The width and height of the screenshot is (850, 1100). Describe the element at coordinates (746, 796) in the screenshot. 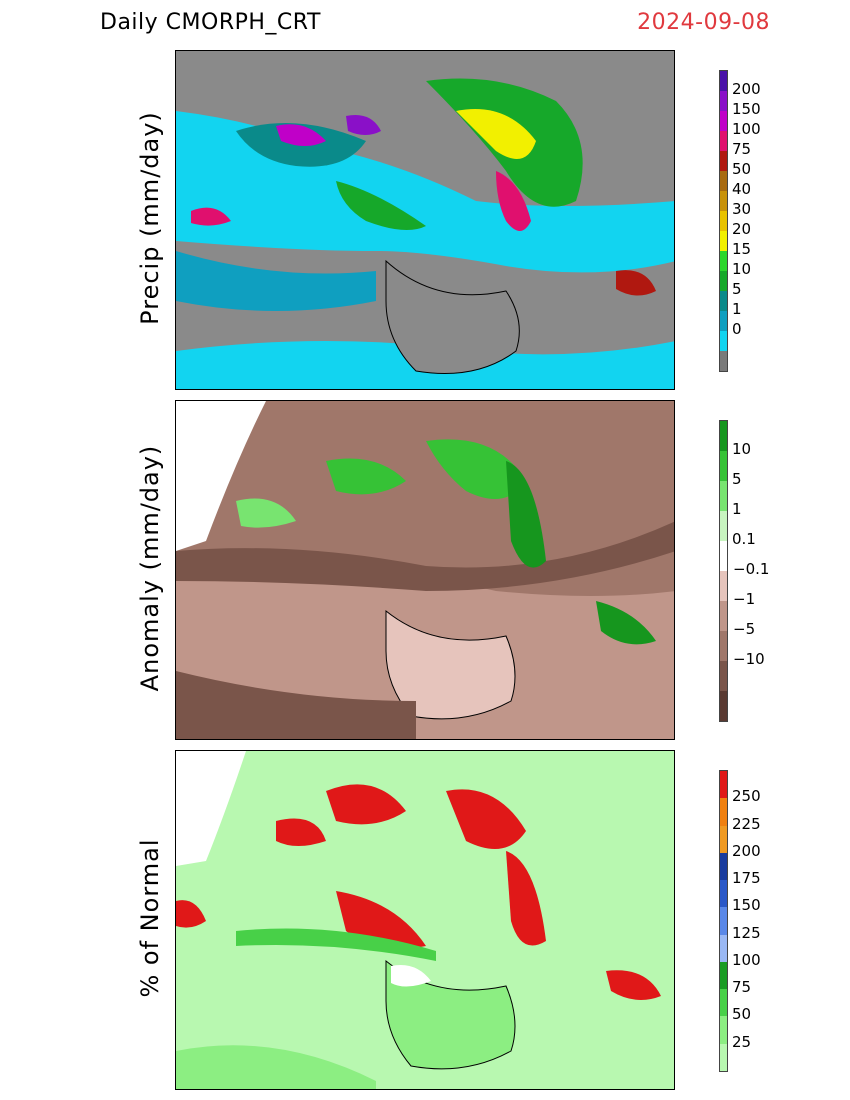

I see `colorbar-tick-label: 250` at that location.